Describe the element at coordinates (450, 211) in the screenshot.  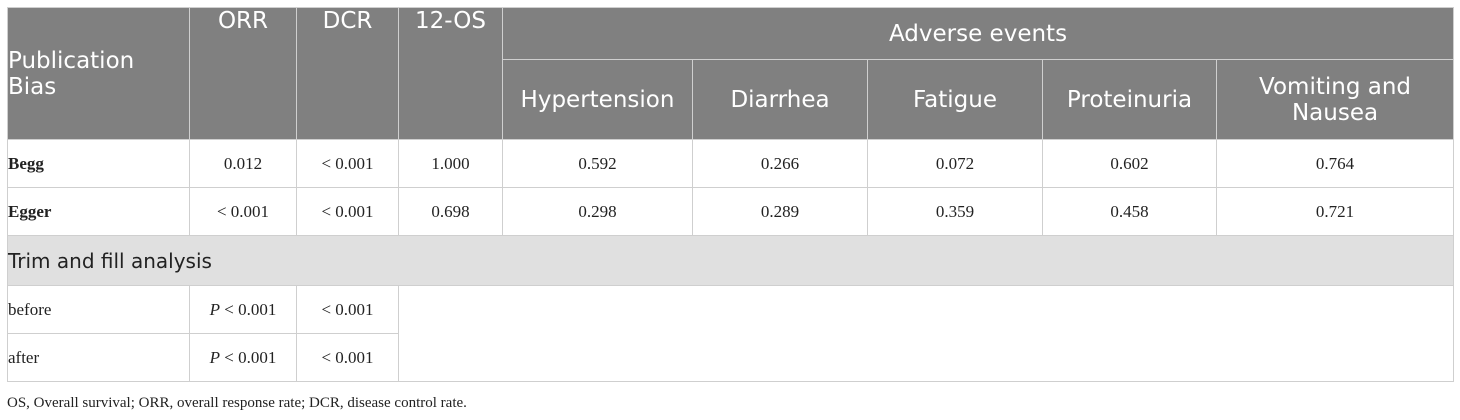
I see `cell-value: 0.698` at that location.